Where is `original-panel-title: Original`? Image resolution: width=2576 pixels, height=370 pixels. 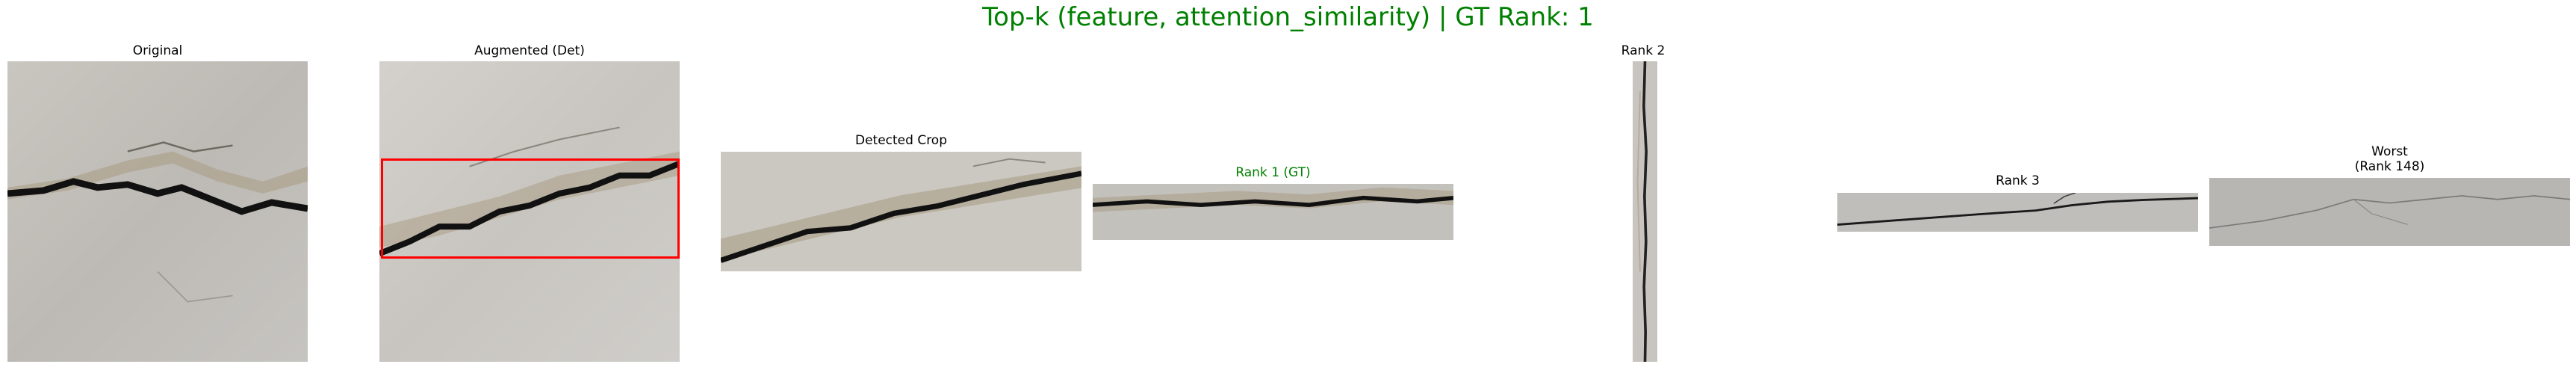 original-panel-title: Original is located at coordinates (158, 51).